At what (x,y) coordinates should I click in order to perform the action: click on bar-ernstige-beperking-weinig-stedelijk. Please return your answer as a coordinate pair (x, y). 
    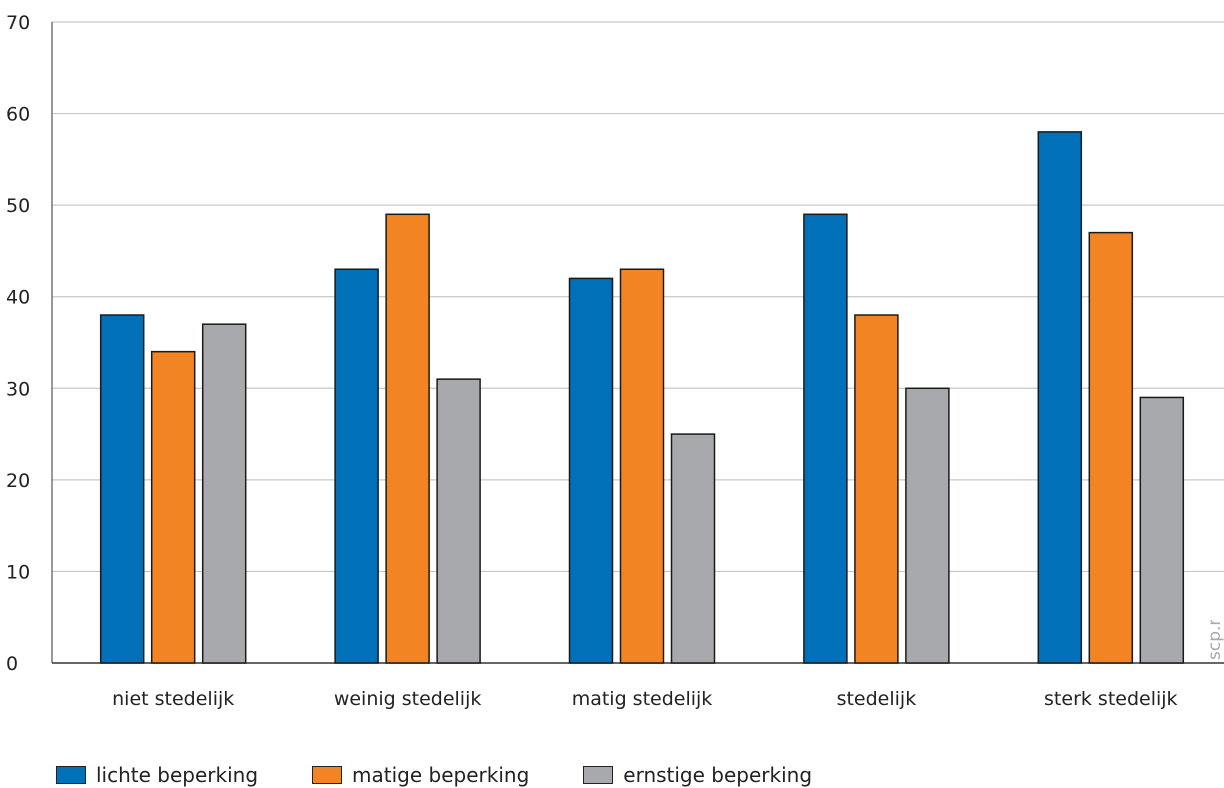
    Looking at the image, I should click on (458, 521).